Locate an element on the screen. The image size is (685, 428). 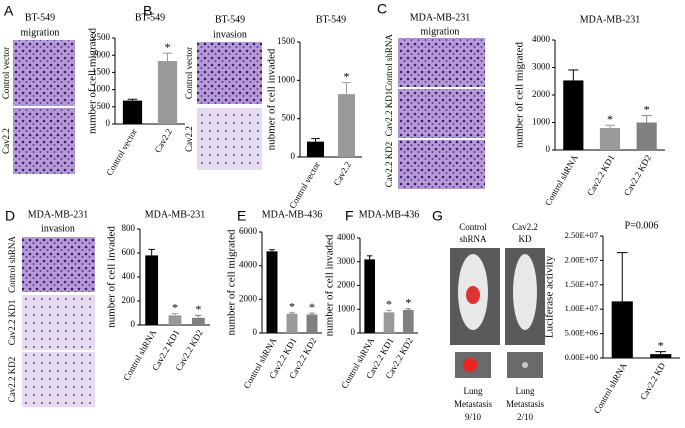
image-title: invasion is located at coordinates (58, 228).